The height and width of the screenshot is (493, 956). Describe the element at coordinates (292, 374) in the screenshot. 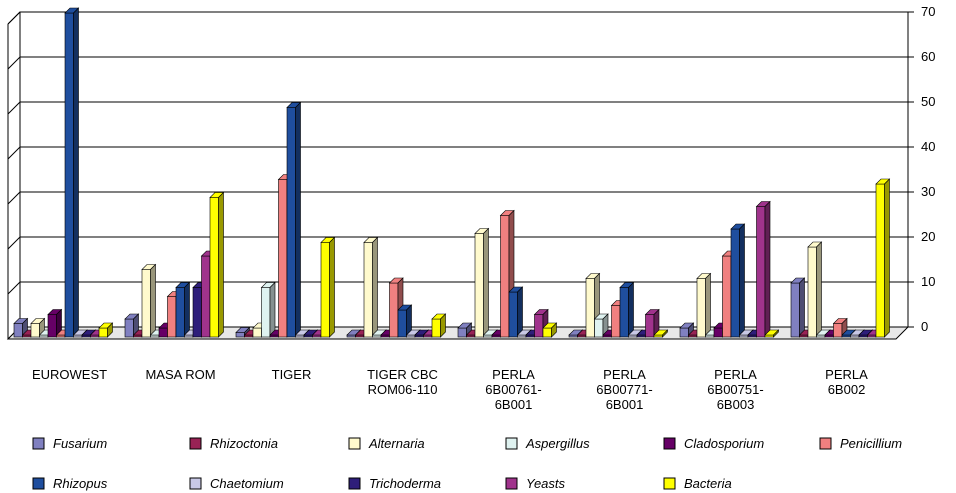

I see `category-label: TIGER` at that location.